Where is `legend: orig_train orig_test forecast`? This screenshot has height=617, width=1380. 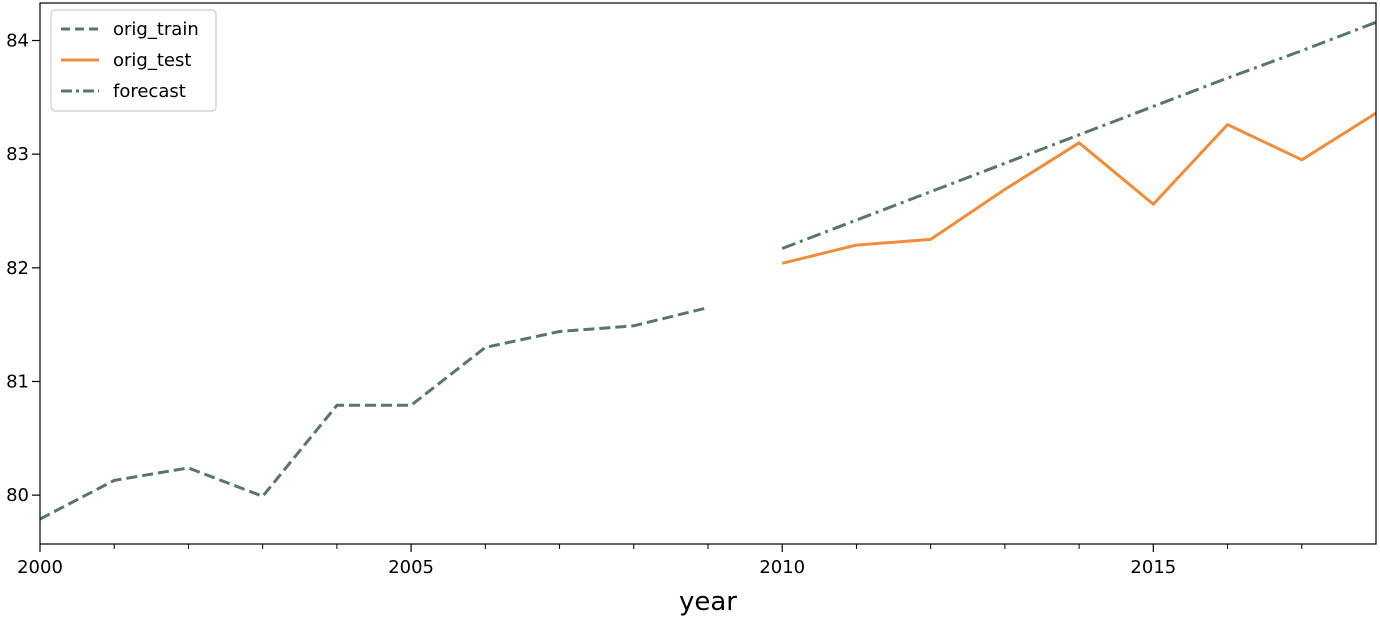
legend: orig_train orig_test forecast is located at coordinates (133, 60).